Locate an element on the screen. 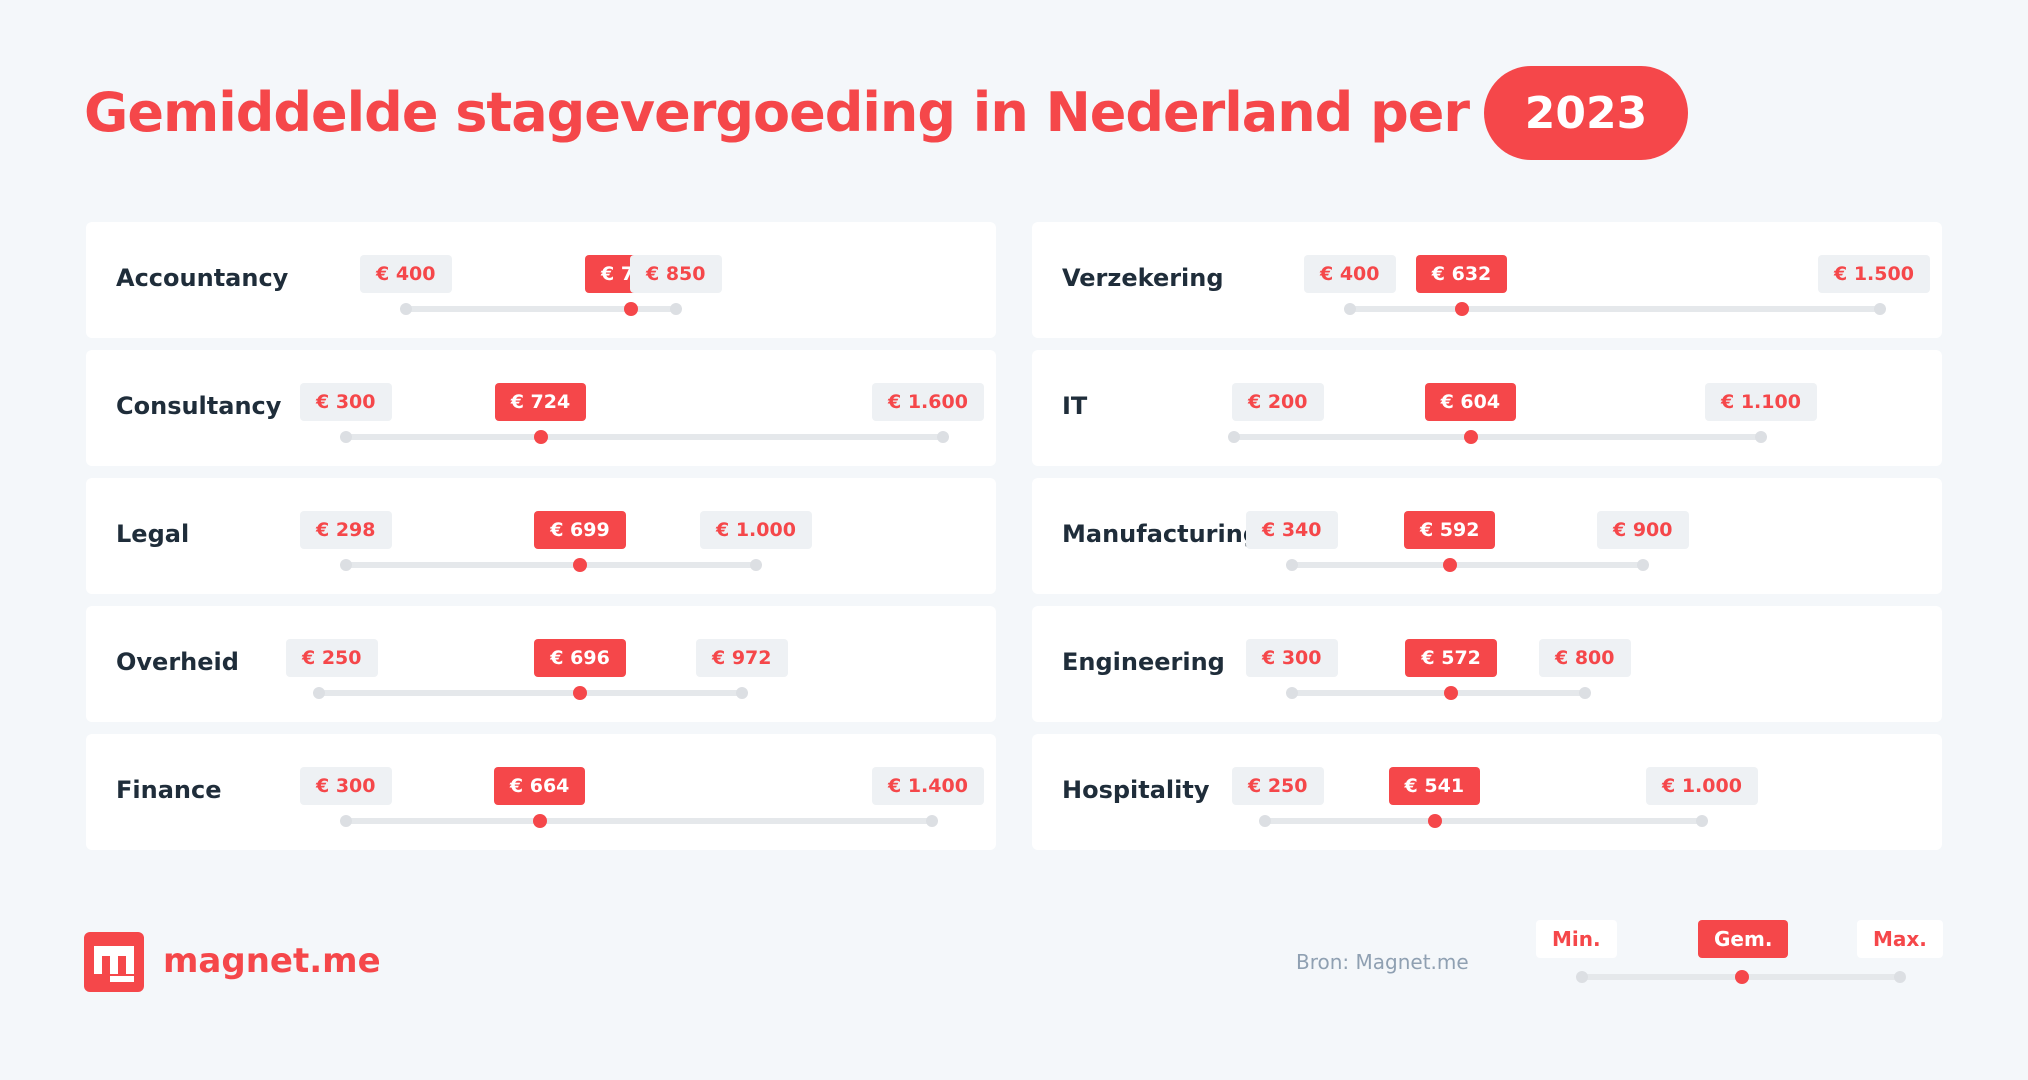 This screenshot has height=1080, width=2028. sector-card: Manufacturing € 340 € 592 € 900 is located at coordinates (1487, 536).